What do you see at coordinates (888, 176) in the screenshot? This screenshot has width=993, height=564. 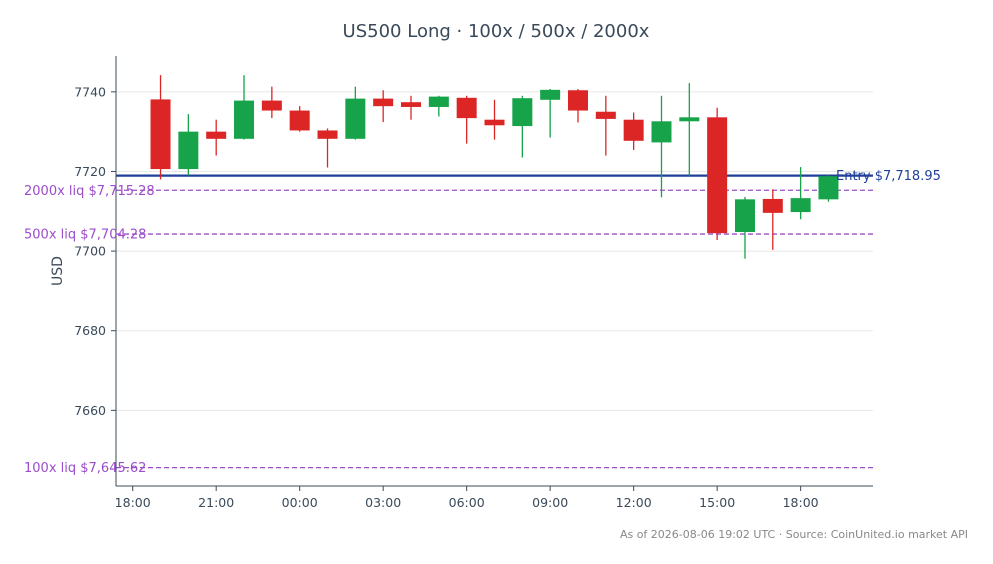 I see `entry-label: Entry $7,718.95` at bounding box center [888, 176].